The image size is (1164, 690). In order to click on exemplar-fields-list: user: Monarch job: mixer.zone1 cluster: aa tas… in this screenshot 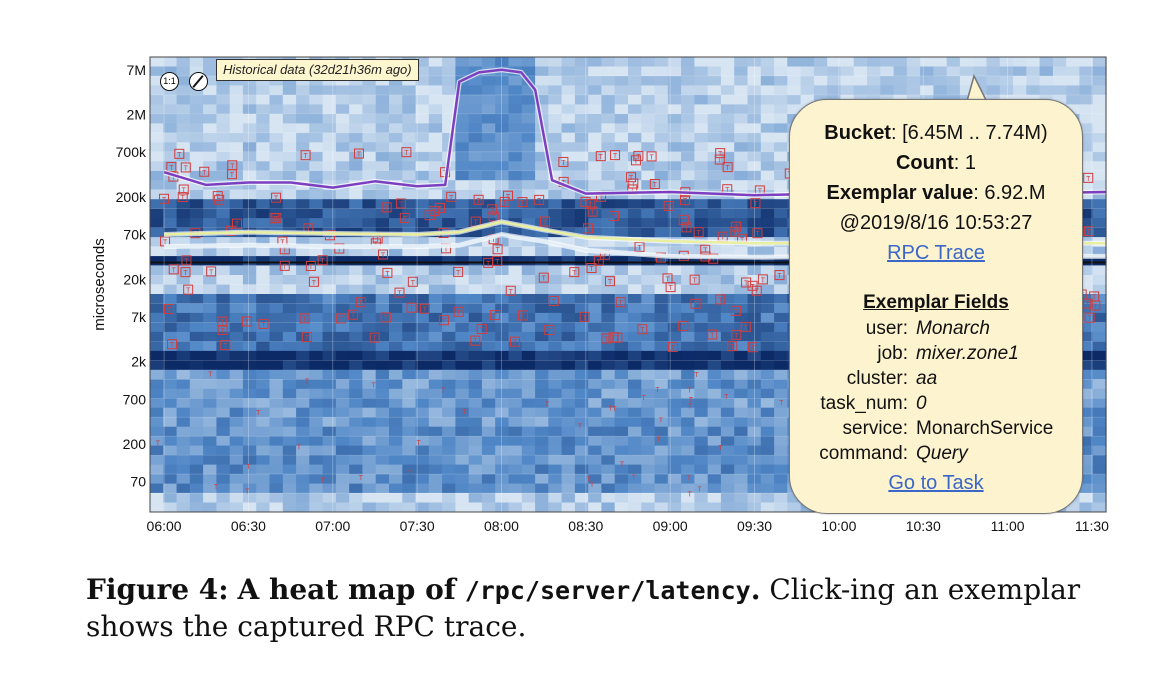, I will do `click(936, 391)`.